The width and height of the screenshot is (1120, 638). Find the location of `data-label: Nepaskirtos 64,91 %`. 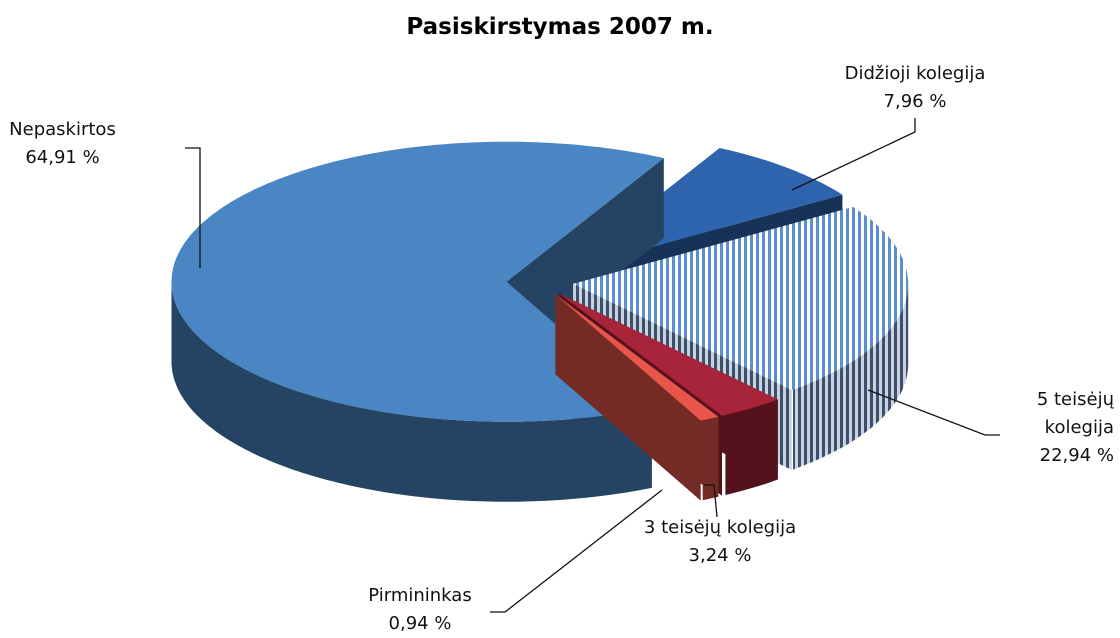

data-label: Nepaskirtos 64,91 % is located at coordinates (62, 144).